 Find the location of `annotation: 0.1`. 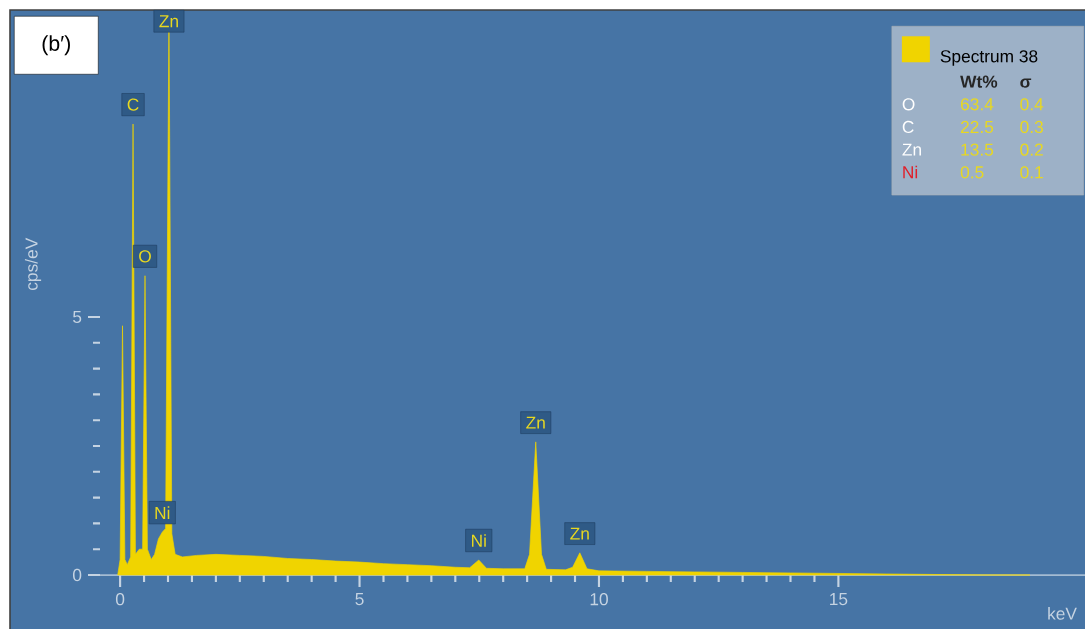

annotation: 0.1 is located at coordinates (1031, 172).